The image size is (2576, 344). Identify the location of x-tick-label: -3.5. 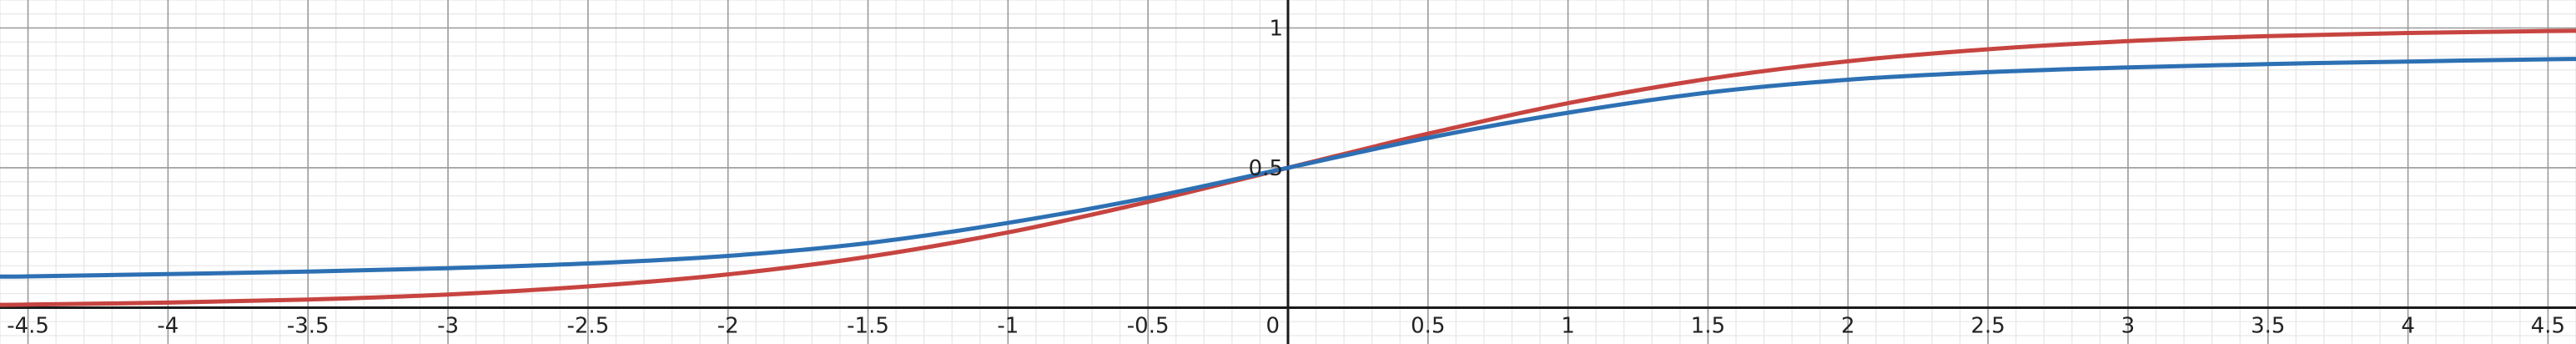
(308, 325).